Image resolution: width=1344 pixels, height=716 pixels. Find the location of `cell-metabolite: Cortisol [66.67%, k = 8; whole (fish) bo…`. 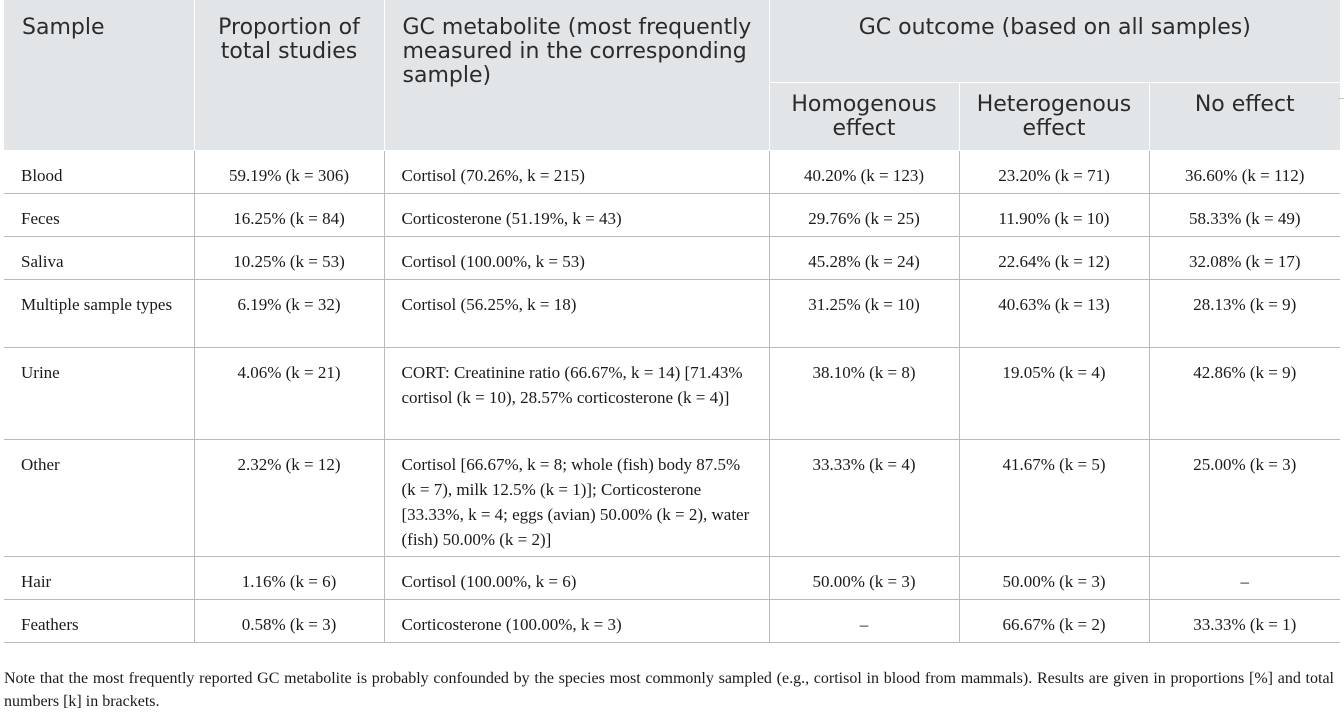

cell-metabolite: Cortisol [66.67%, k = 8; whole (fish) bo… is located at coordinates (577, 498).